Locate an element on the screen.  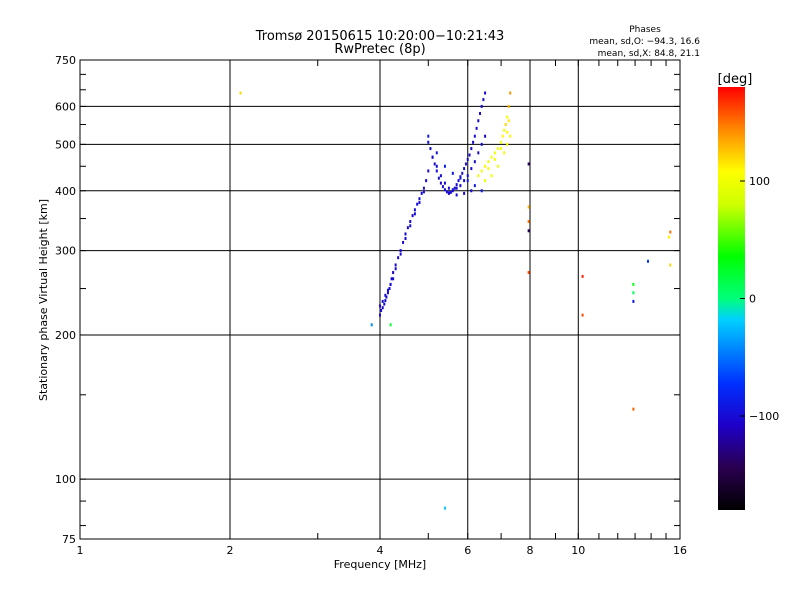
stats-line-x: mean, sd,X: 84.8, 21.1 is located at coordinates (649, 54).